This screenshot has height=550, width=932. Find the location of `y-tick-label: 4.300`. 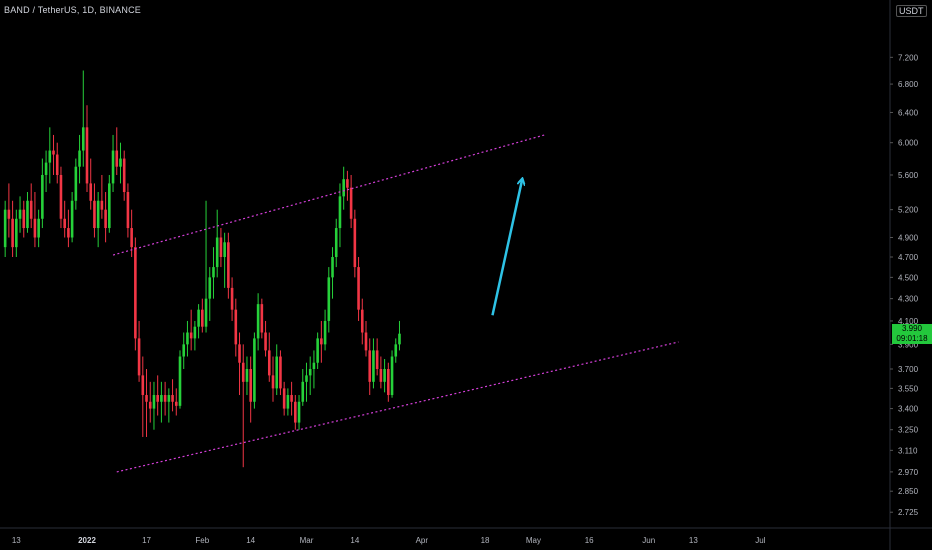

y-tick-label: 4.300 is located at coordinates (908, 299).